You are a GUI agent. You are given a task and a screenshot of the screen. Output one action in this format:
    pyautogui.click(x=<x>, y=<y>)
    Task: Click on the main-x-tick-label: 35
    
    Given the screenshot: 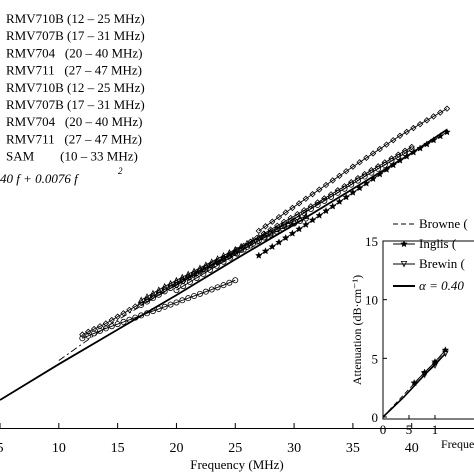 What is the action you would take?
    pyautogui.click(x=353, y=448)
    